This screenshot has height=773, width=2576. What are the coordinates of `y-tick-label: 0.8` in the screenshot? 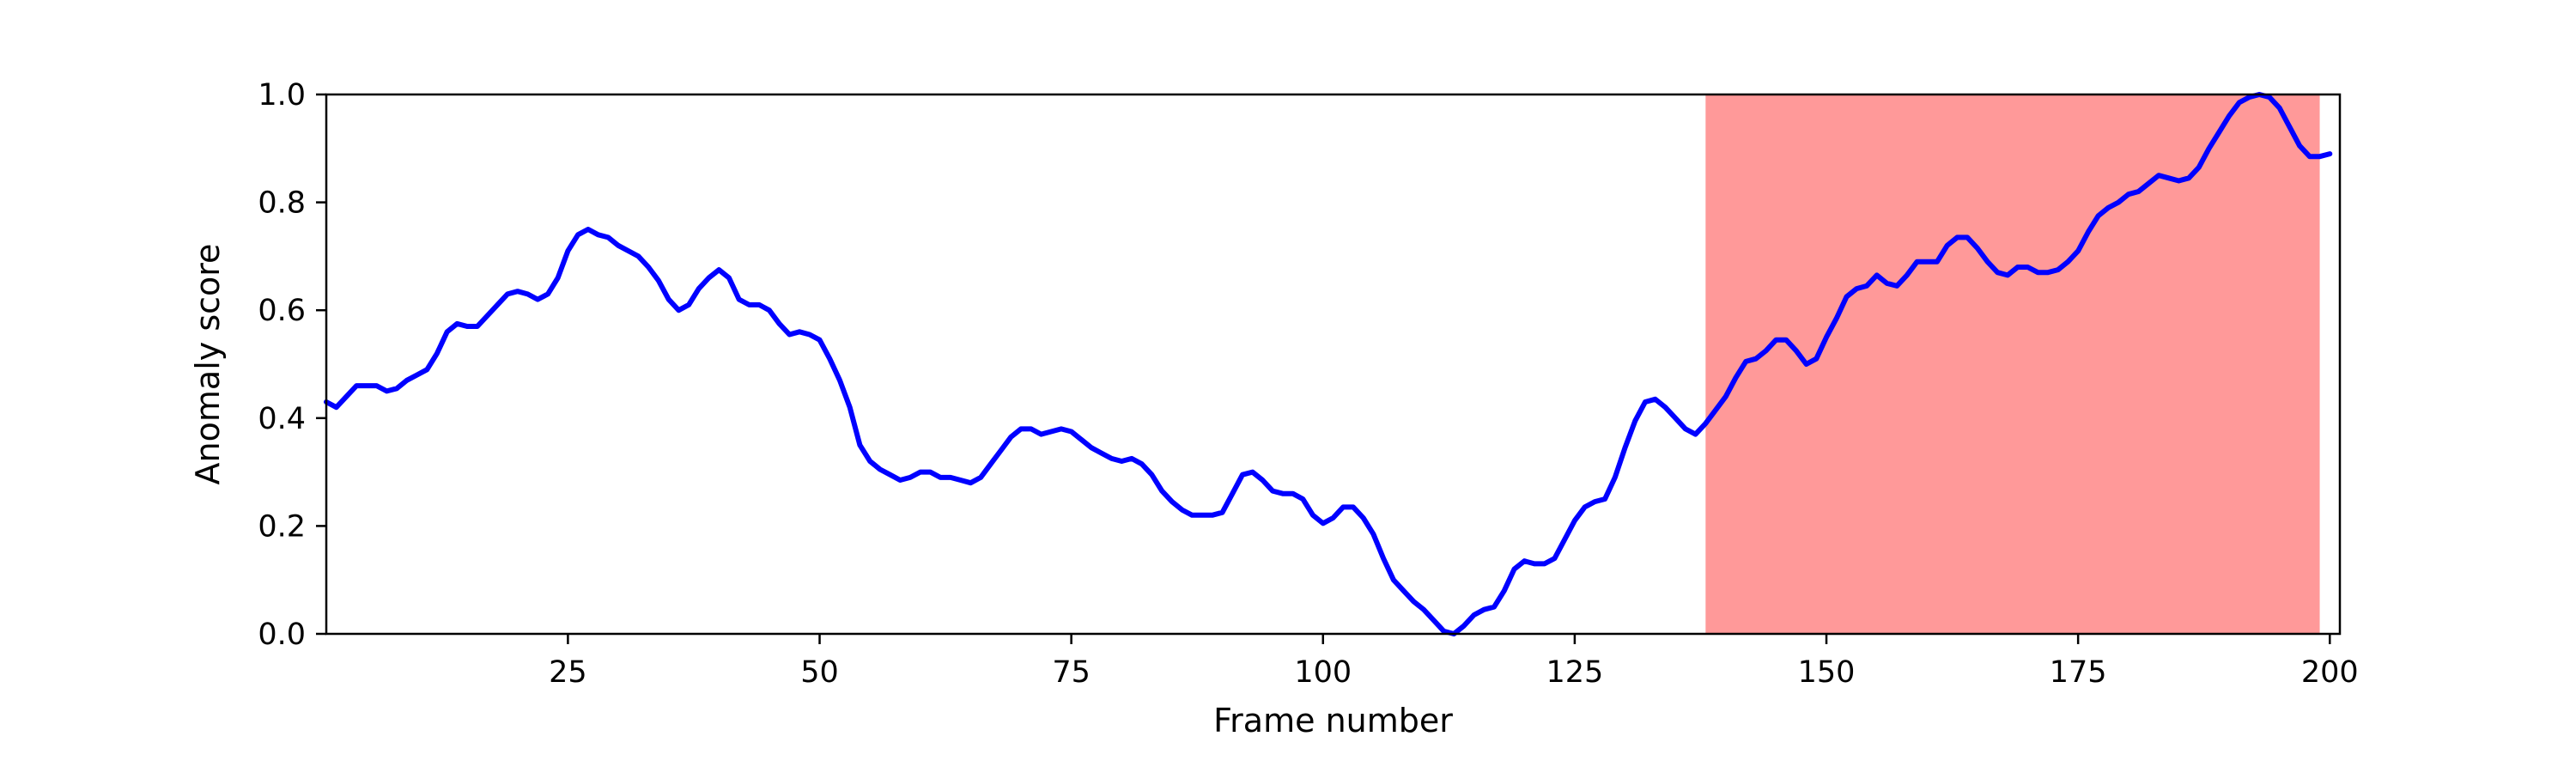 It's located at (282, 203).